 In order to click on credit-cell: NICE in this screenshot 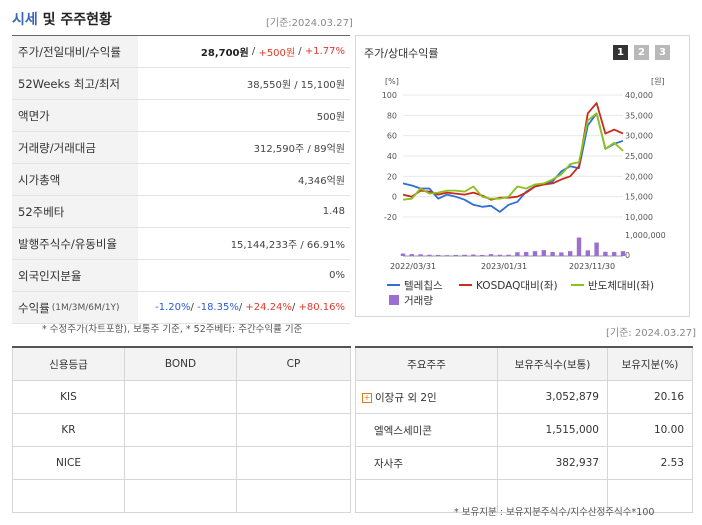, I will do `click(68, 463)`.